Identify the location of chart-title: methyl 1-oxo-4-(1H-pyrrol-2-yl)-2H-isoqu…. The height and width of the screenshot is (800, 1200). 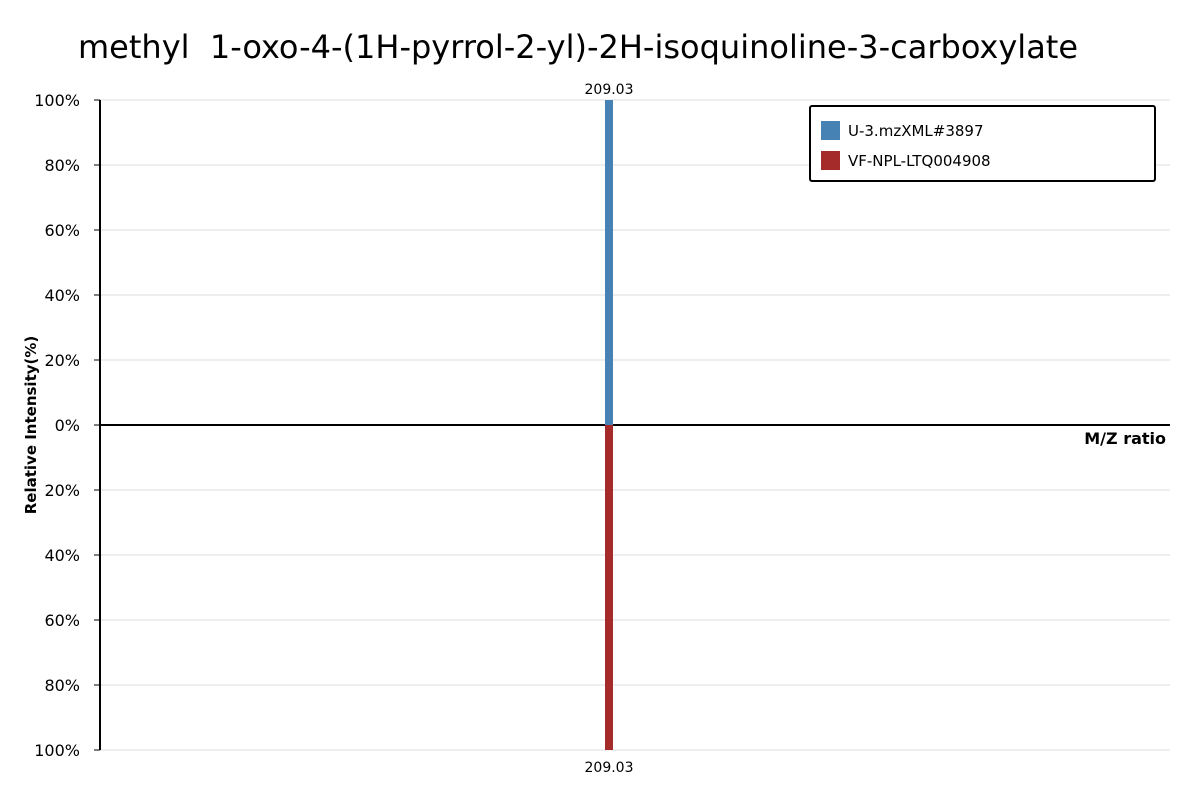
(578, 47).